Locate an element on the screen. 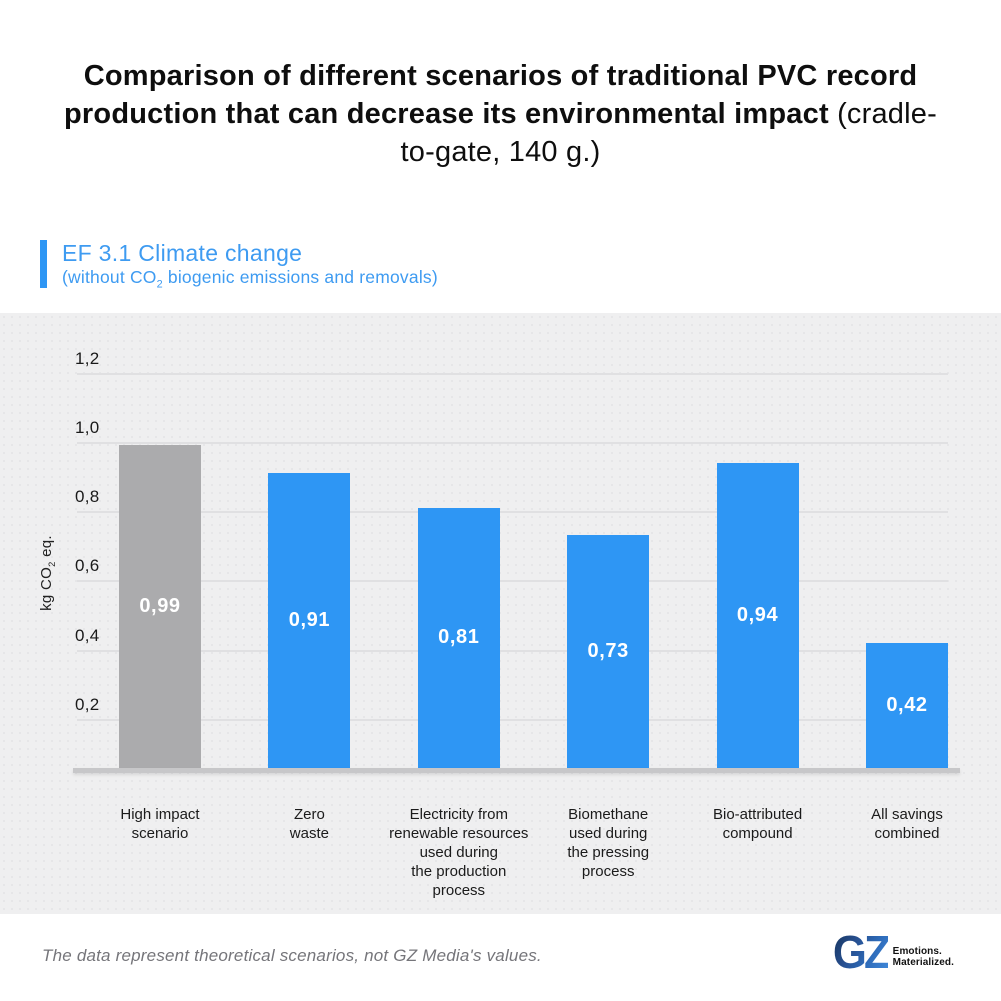 Image resolution: width=1001 pixels, height=1001 pixels. gz-logo-tagline-line1: Emotions. is located at coordinates (917, 951).